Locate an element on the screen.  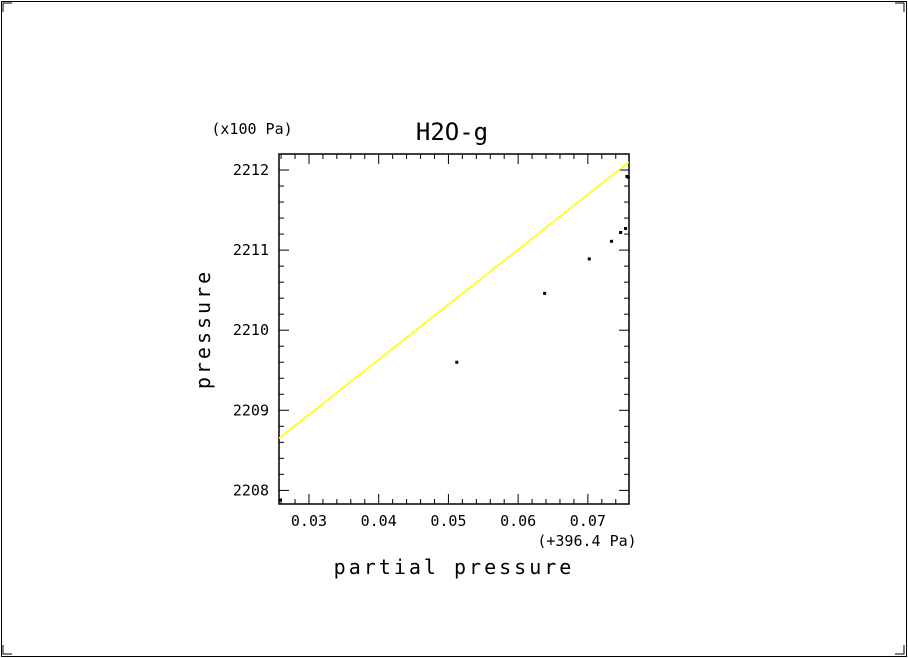
corner-mark-top-left is located at coordinates (7, 7).